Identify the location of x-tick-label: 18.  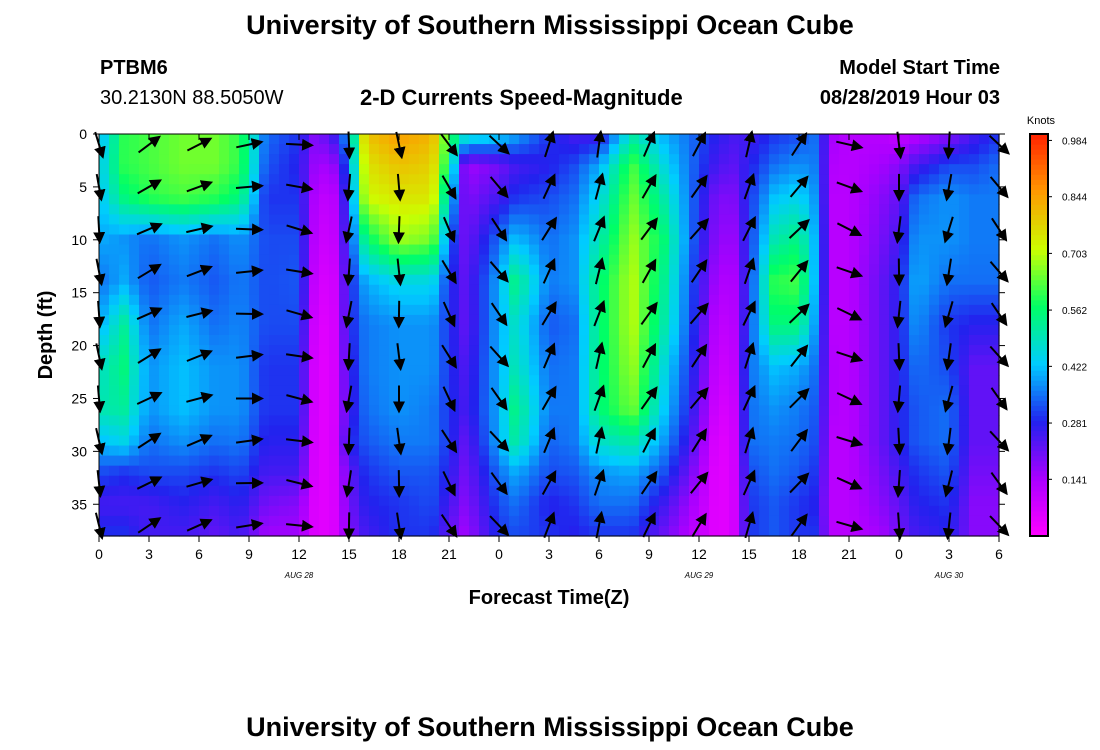
(799, 554).